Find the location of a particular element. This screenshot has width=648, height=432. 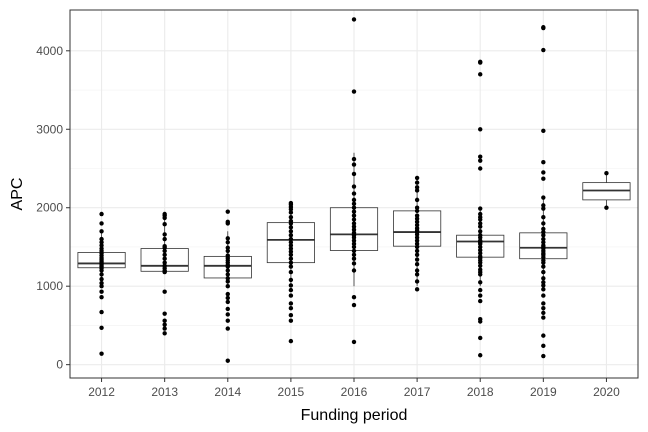

x-tick-label: 2015 is located at coordinates (291, 392).